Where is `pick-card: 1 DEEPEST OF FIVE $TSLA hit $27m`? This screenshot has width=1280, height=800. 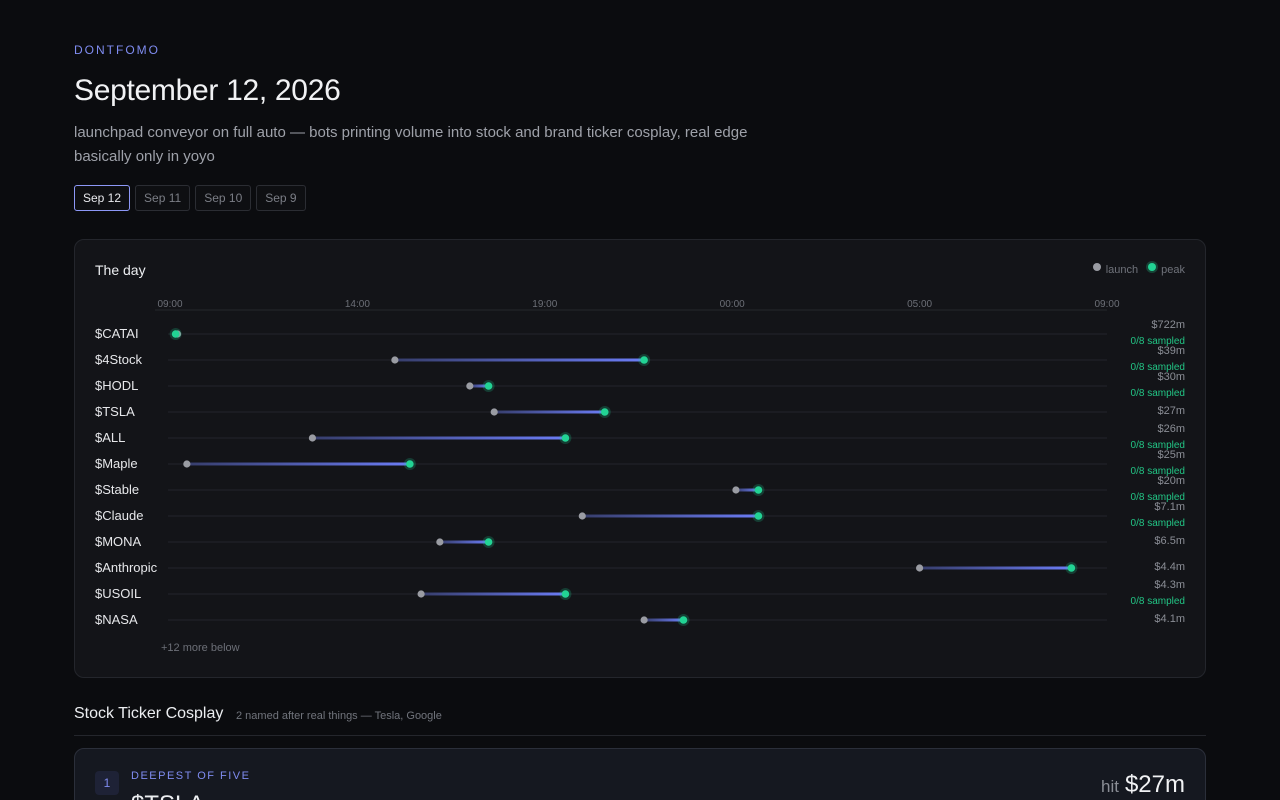 pick-card: 1 DEEPEST OF FIVE $TSLA hit $27m is located at coordinates (640, 774).